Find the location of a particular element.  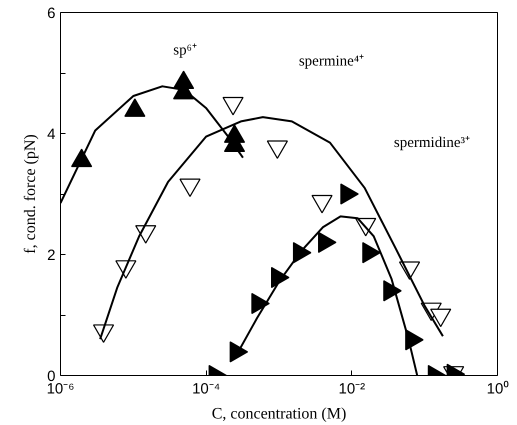

y-axis-title: f, cond. force (pN) is located at coordinates (31, 194).